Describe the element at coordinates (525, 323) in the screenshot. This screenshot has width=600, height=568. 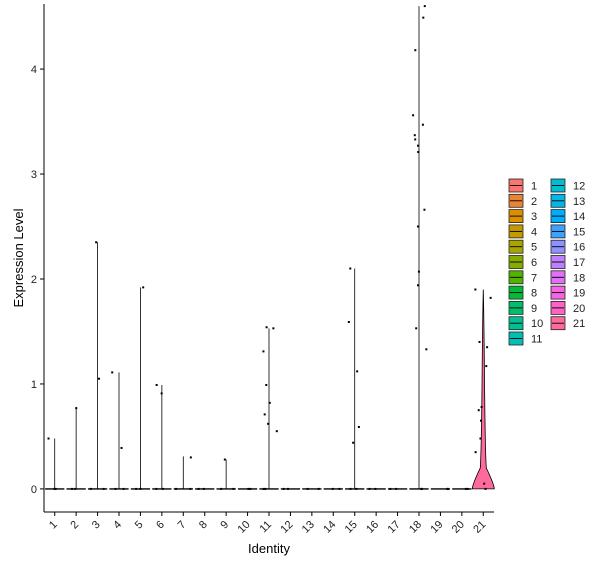
I see `legend-item-10: 10` at that location.